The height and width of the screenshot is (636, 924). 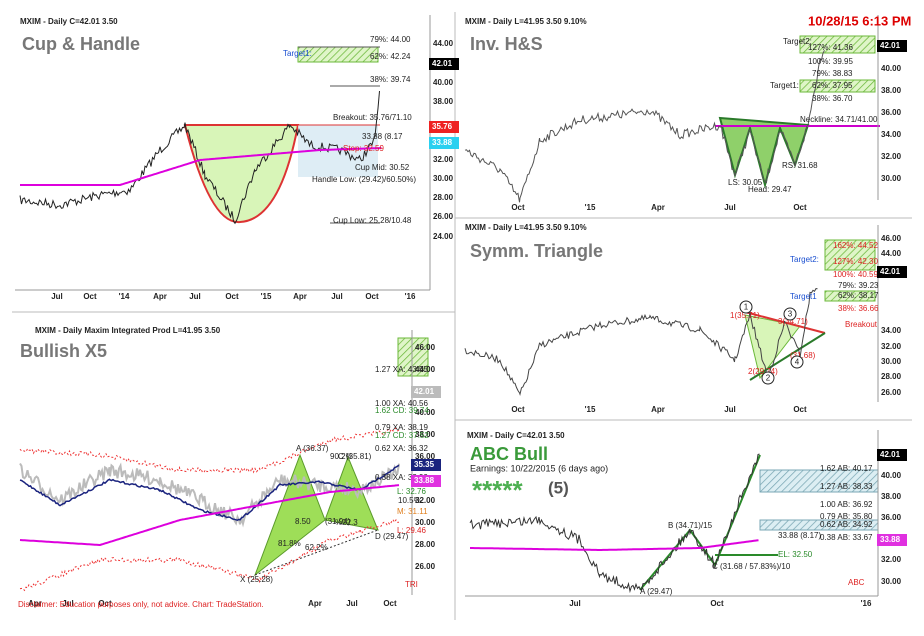 I want to click on annotation: 38%: 39.74, so click(x=390, y=79).